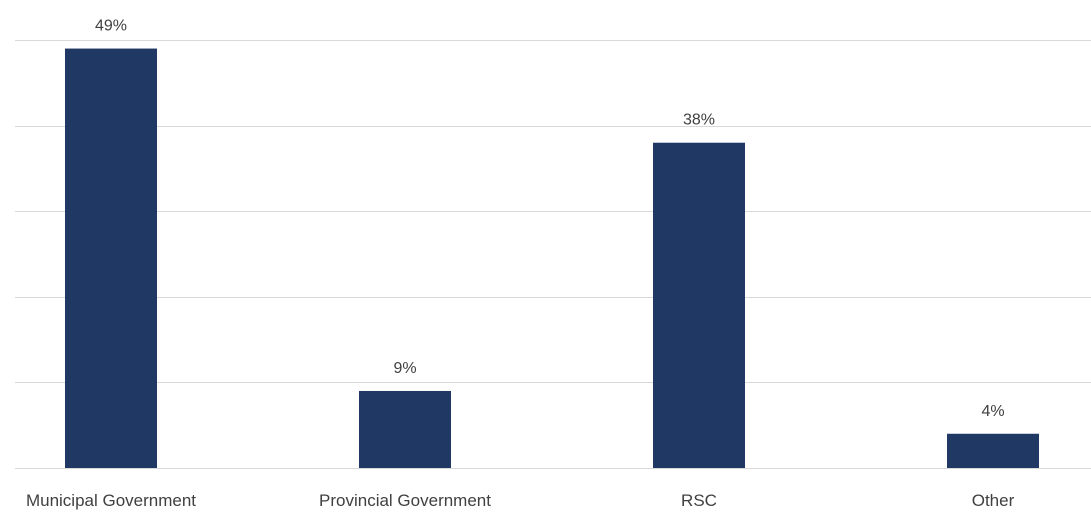 The width and height of the screenshot is (1091, 519). What do you see at coordinates (993, 450) in the screenshot?
I see `bar-other` at bounding box center [993, 450].